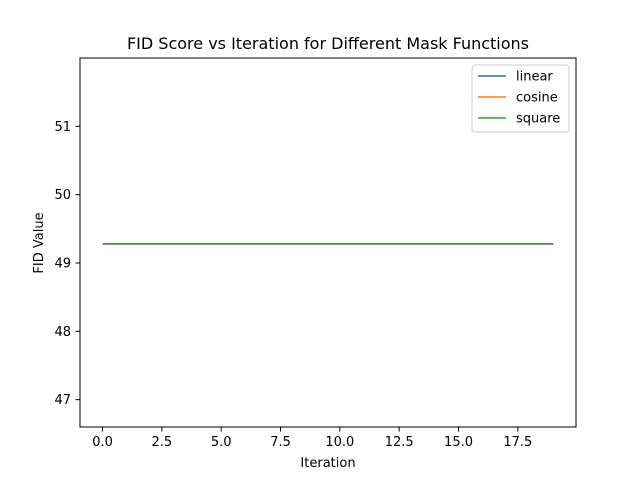  What do you see at coordinates (327, 463) in the screenshot?
I see `x-axis-label: Iteration` at bounding box center [327, 463].